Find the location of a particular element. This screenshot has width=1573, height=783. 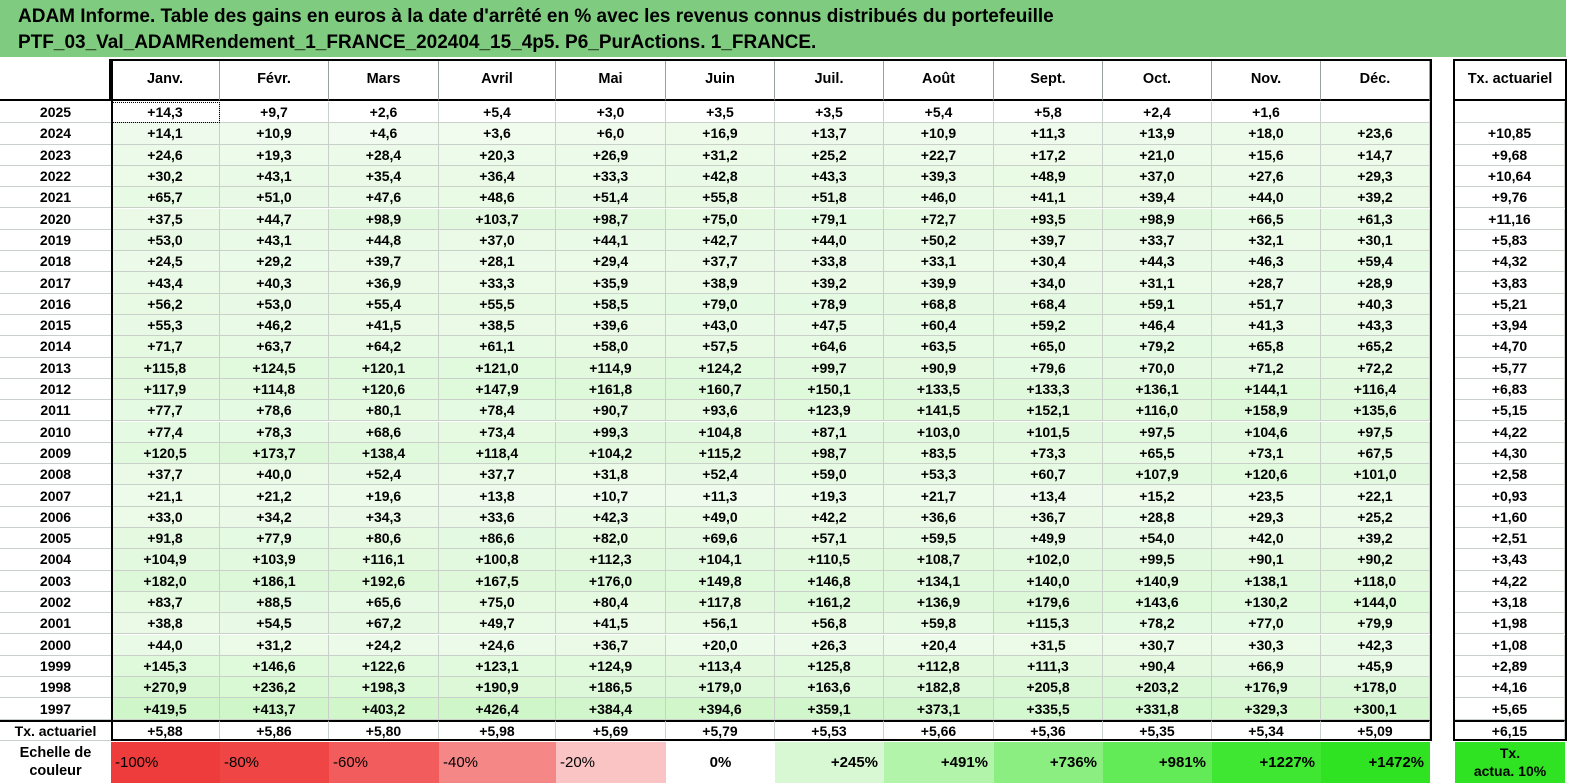

table-cell: +179,0 is located at coordinates (720, 688).